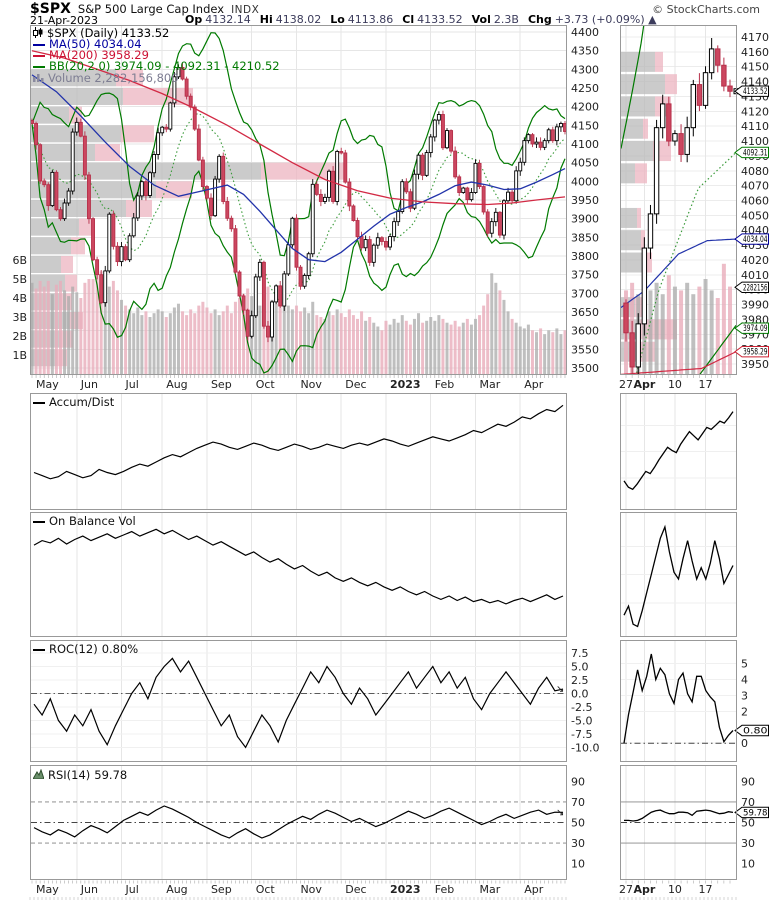  What do you see at coordinates (578, 802) in the screenshot?
I see `indicator-tick-label: 70` at bounding box center [578, 802].